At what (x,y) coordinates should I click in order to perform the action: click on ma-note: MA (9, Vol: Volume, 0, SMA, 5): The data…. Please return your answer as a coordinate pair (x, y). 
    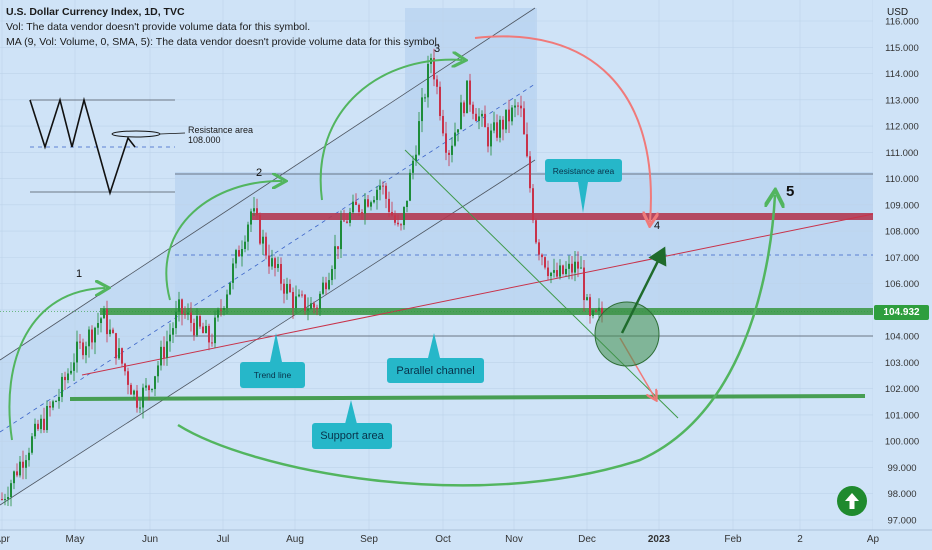
    Looking at the image, I should click on (223, 42).